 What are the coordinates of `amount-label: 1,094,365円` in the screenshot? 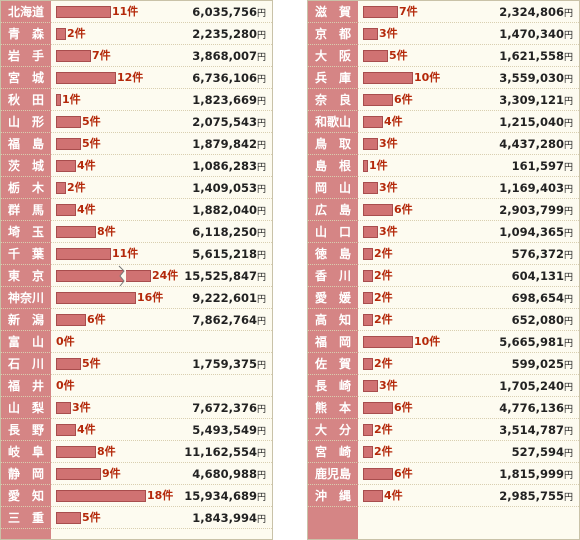 It's located at (536, 232).